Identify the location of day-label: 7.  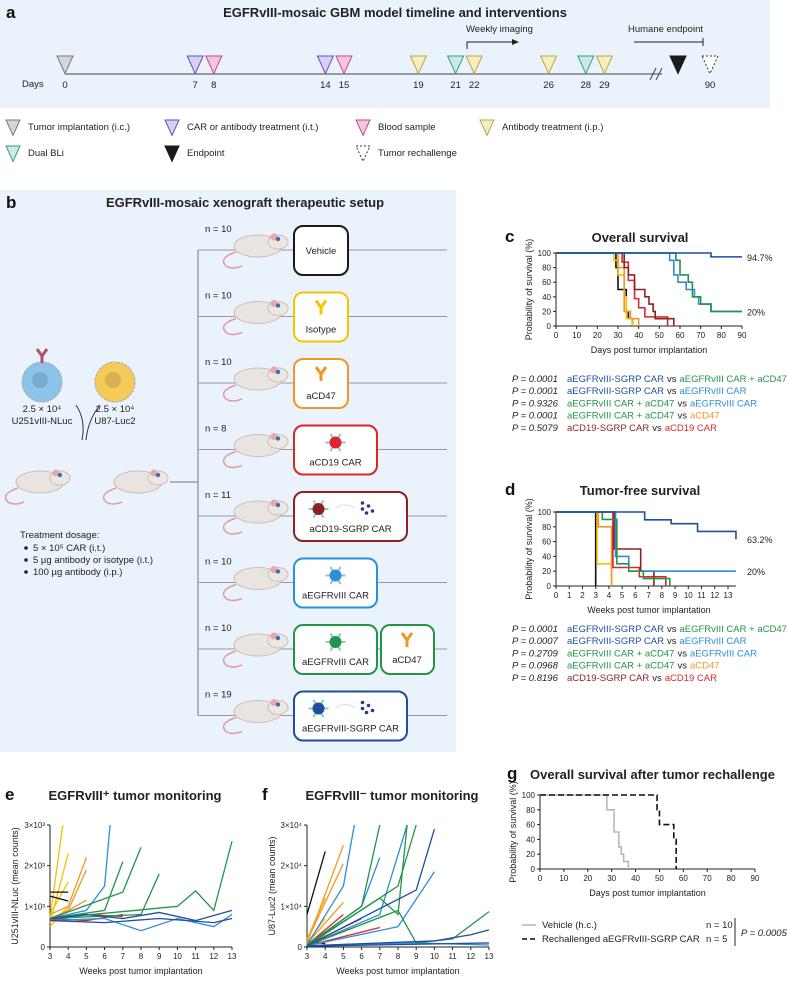
(195, 85).